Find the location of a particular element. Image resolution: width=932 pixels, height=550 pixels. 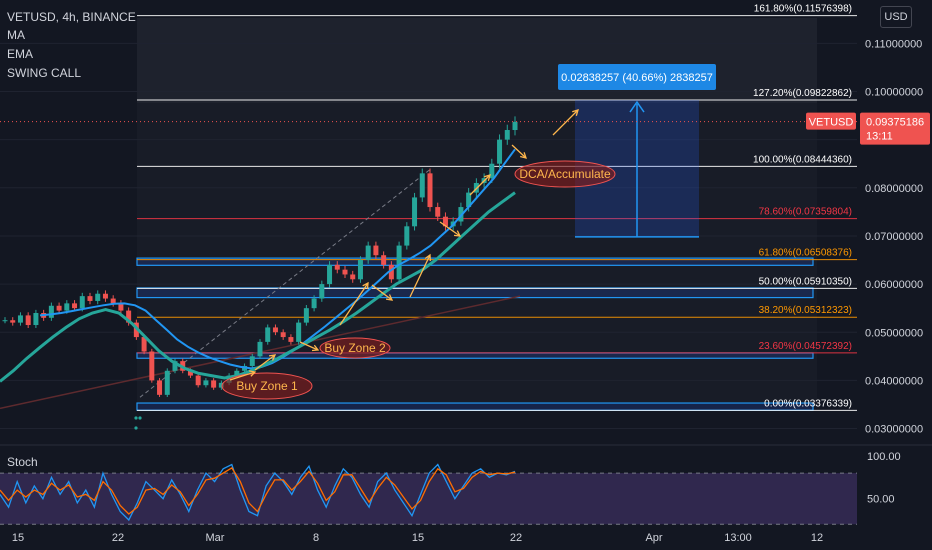

buy-zone-1-label: Buy Zone 1 is located at coordinates (267, 386).